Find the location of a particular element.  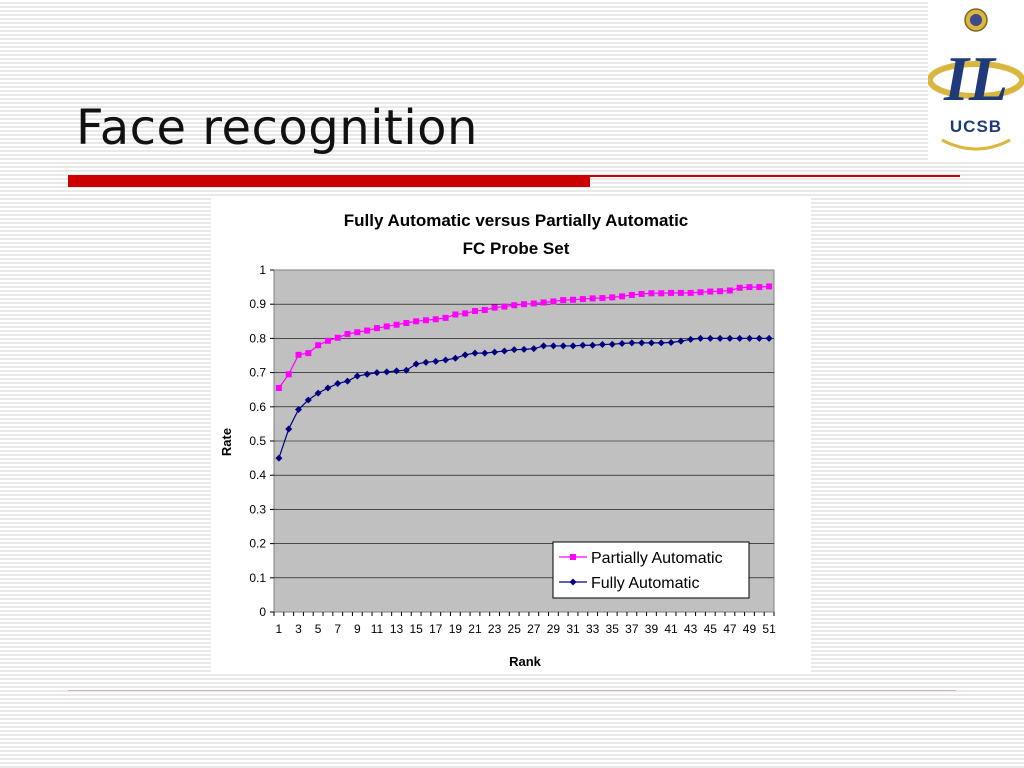

y-axis-ticks: 0 0.1 0.2 0.3 0.4 0.5 0.6 0.7 0.8 0.9 1 is located at coordinates (261, 441).